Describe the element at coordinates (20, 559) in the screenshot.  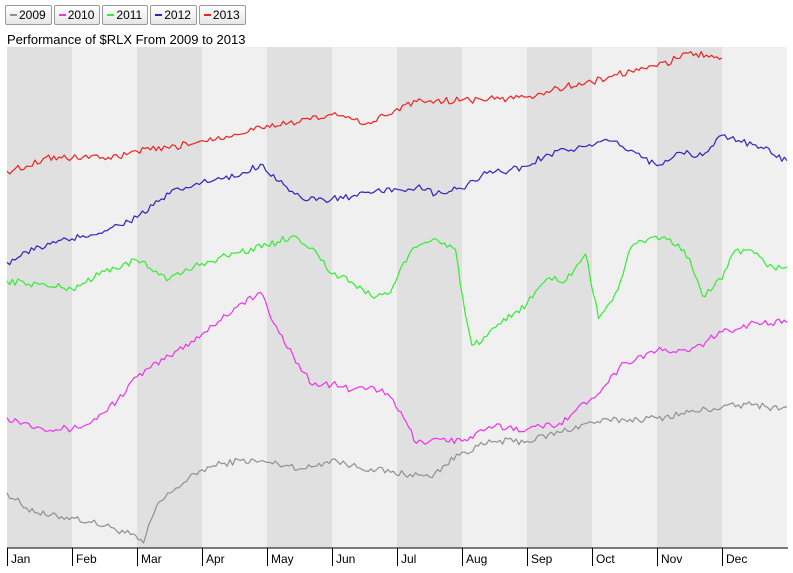
I see `x-tick-label: Jan` at that location.